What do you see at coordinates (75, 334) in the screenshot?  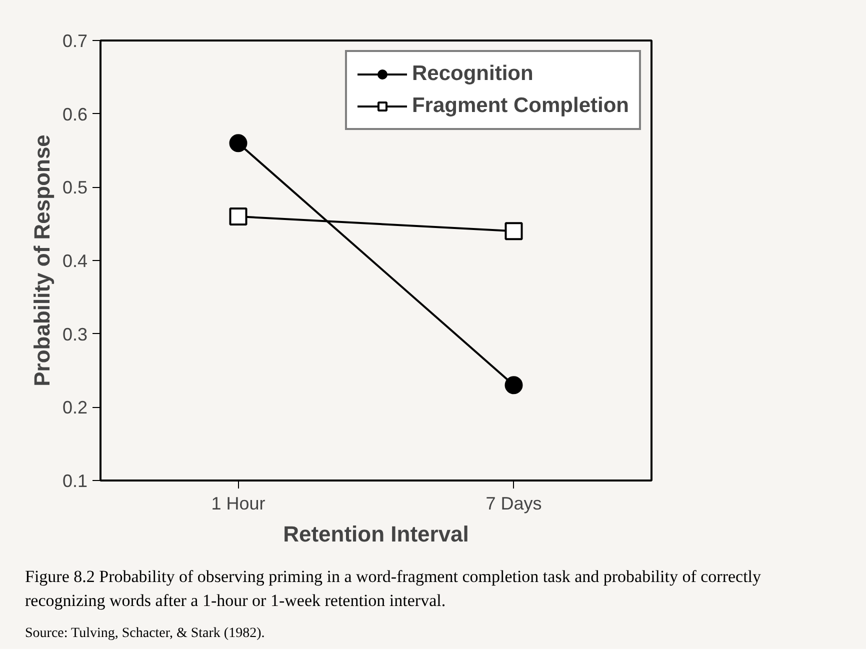 I see `y-tick-label: 0.3` at bounding box center [75, 334].